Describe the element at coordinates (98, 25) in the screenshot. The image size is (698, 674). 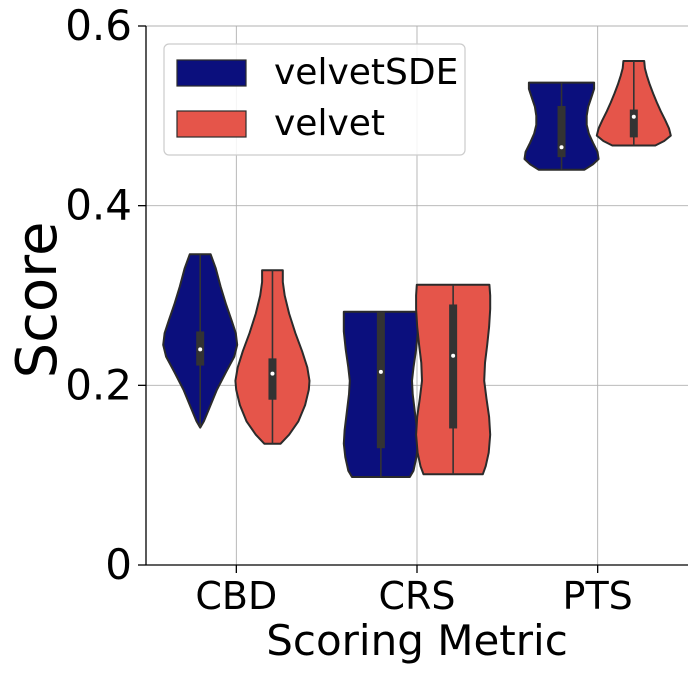
I see `y-tick-label: 0.6` at that location.